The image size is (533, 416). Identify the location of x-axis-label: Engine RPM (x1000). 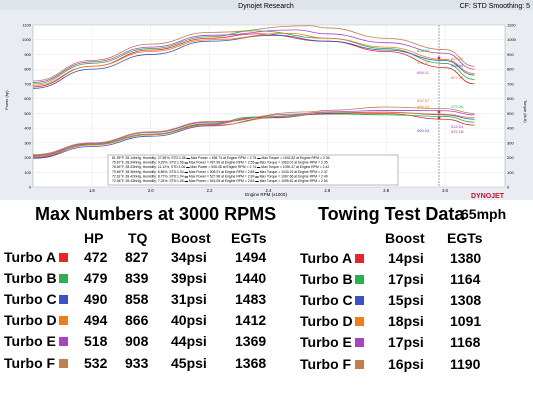
(266, 194).